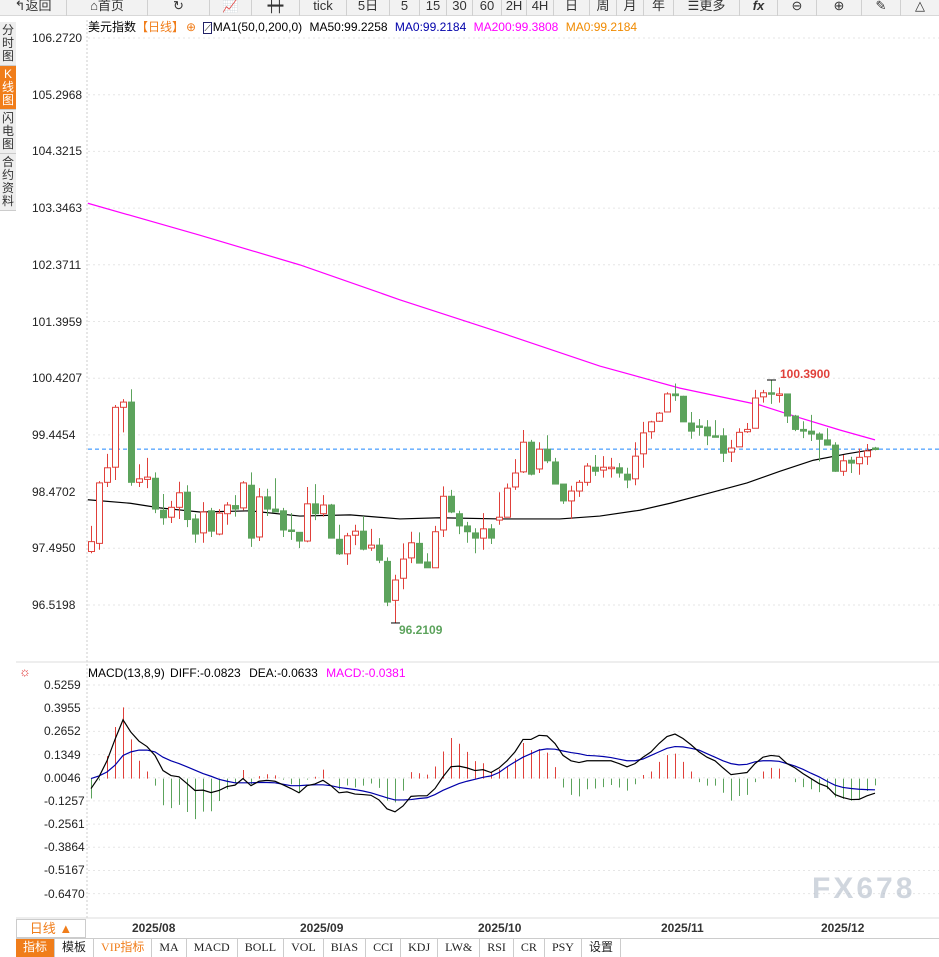 Image resolution: width=939 pixels, height=957 pixels. Describe the element at coordinates (459, 948) in the screenshot. I see `tab-lwr: LW&` at that location.